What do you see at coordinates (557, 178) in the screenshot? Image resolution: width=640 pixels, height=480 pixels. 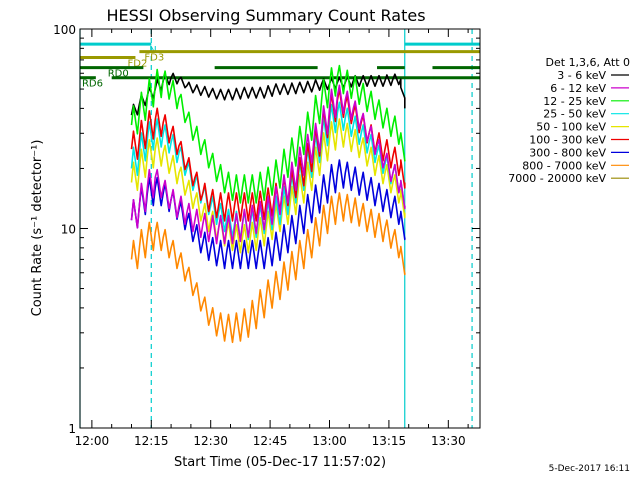 I see `legend-label-8: 7000 - 20000 keV` at bounding box center [557, 178].